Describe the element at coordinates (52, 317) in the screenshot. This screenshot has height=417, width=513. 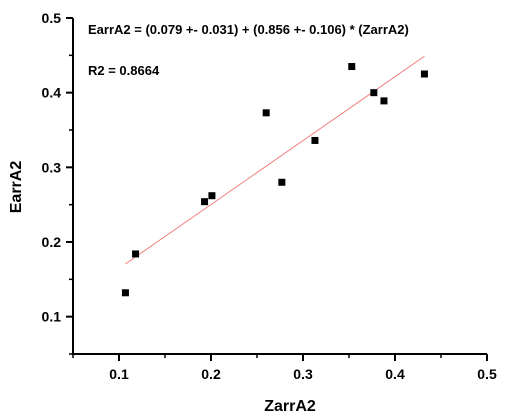
I see `y-tick-label: 0.1` at that location.